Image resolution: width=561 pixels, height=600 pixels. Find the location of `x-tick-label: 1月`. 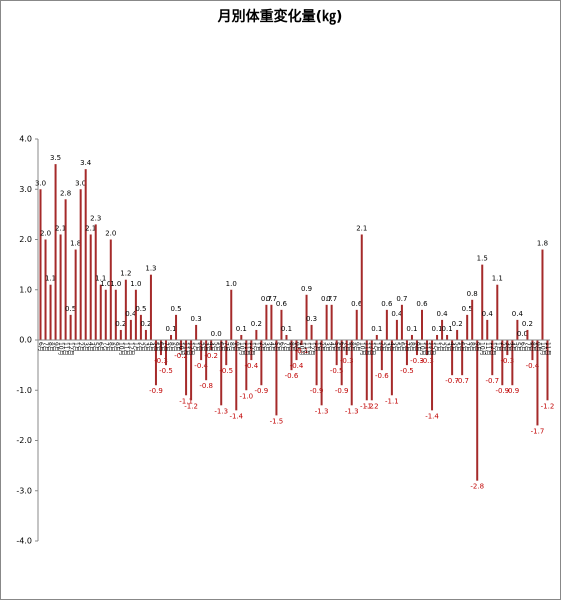

x-tick-label: 1月 is located at coordinates (376, 347).